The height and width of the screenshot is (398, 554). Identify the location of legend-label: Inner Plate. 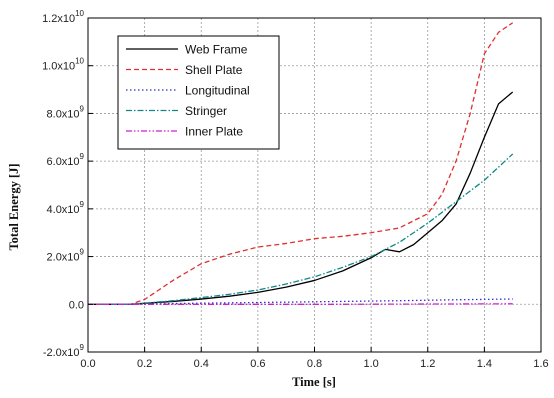
(214, 132).